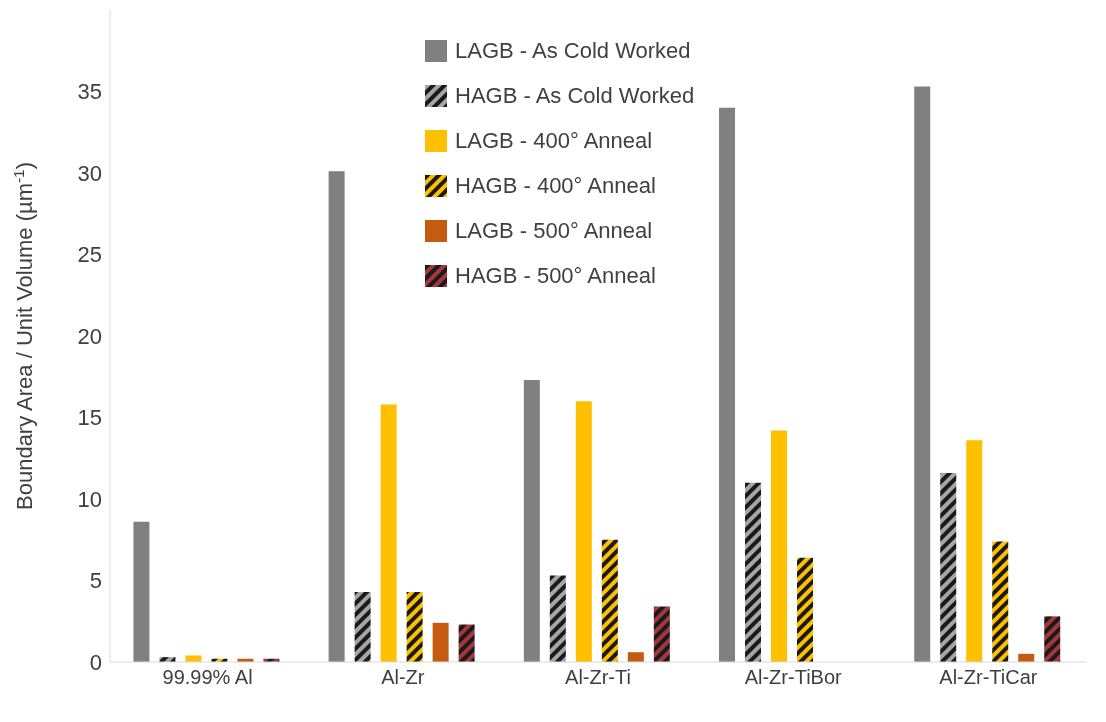 The image size is (1106, 722). Describe the element at coordinates (575, 96) in the screenshot. I see `legend-label: HAGB - As Cold Worked` at that location.